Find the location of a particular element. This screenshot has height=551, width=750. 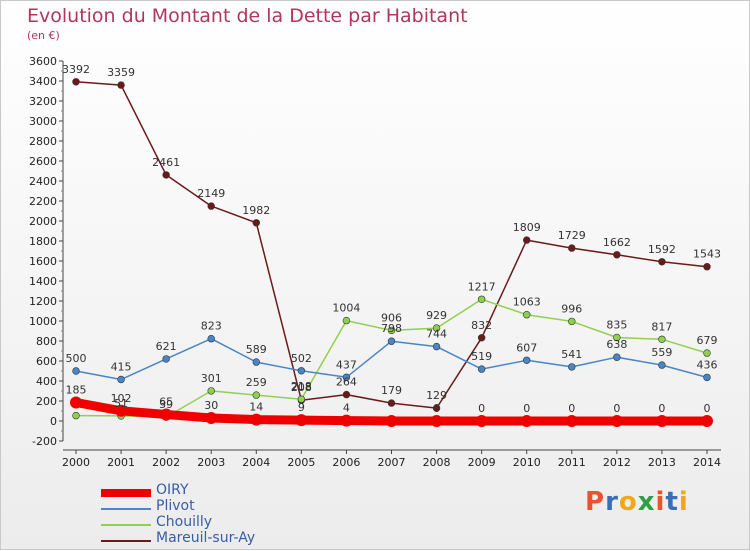

data-label: 798 is located at coordinates (391, 328).